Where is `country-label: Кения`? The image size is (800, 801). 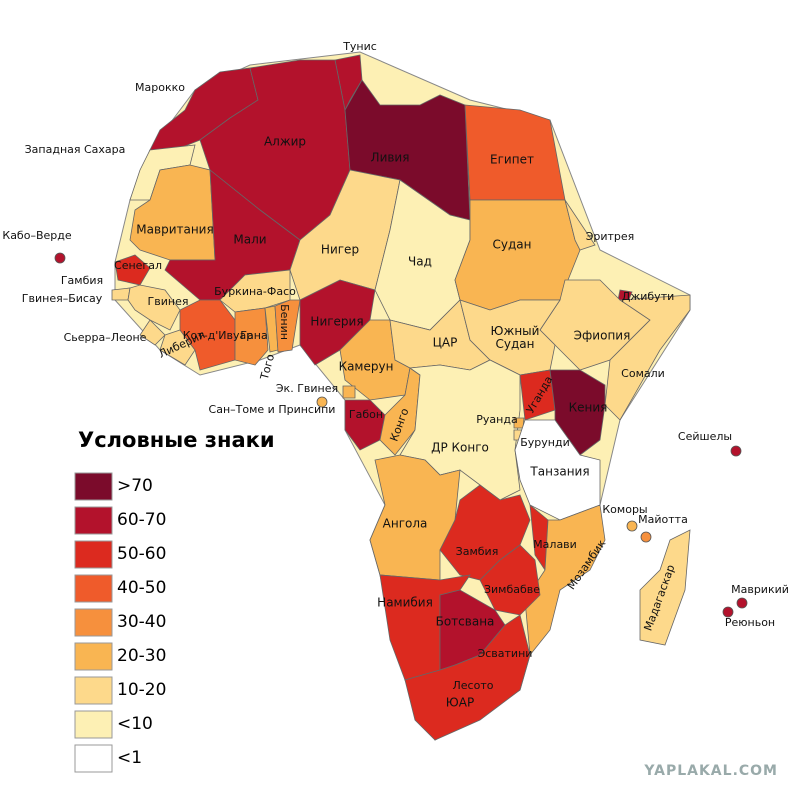
country-label: Кения is located at coordinates (588, 407).